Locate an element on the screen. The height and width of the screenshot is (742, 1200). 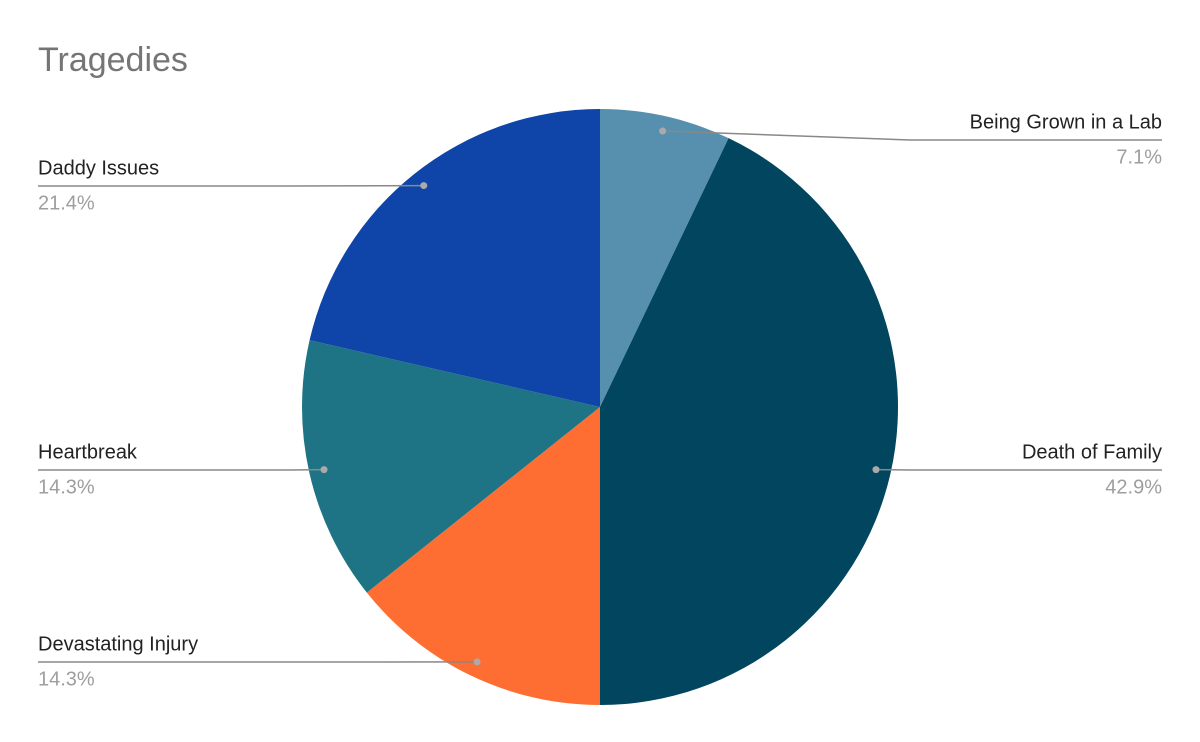
slice-value-label: 7.1% is located at coordinates (1139, 157).